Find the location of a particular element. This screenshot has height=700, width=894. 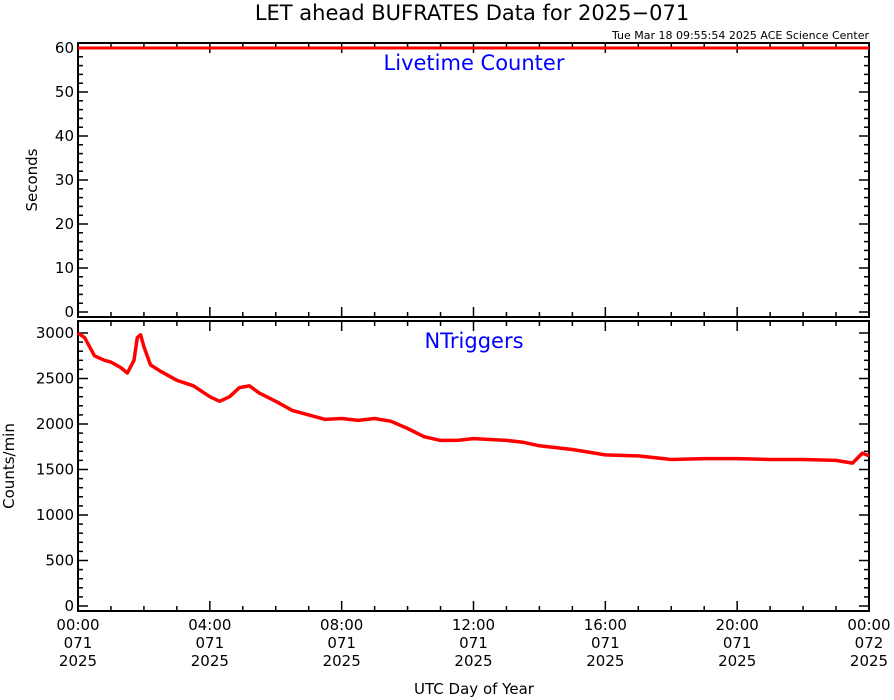

x-tick-label-time: 08:00 is located at coordinates (341, 625).